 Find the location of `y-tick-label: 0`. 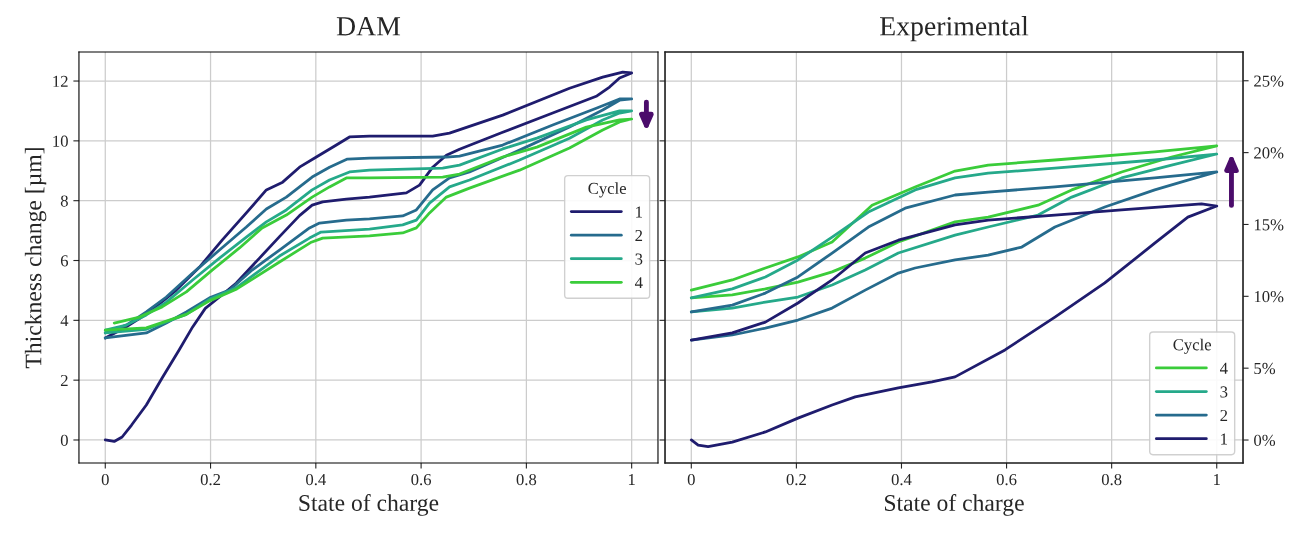

y-tick-label: 0 is located at coordinates (64, 440).